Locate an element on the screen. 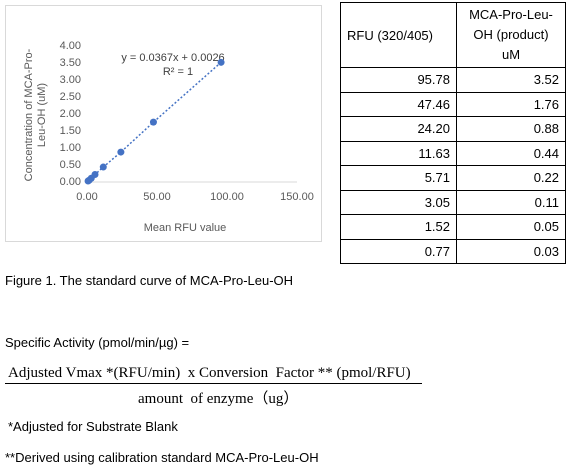 The height and width of the screenshot is (472, 575). table-cell: 1.76 is located at coordinates (511, 104).